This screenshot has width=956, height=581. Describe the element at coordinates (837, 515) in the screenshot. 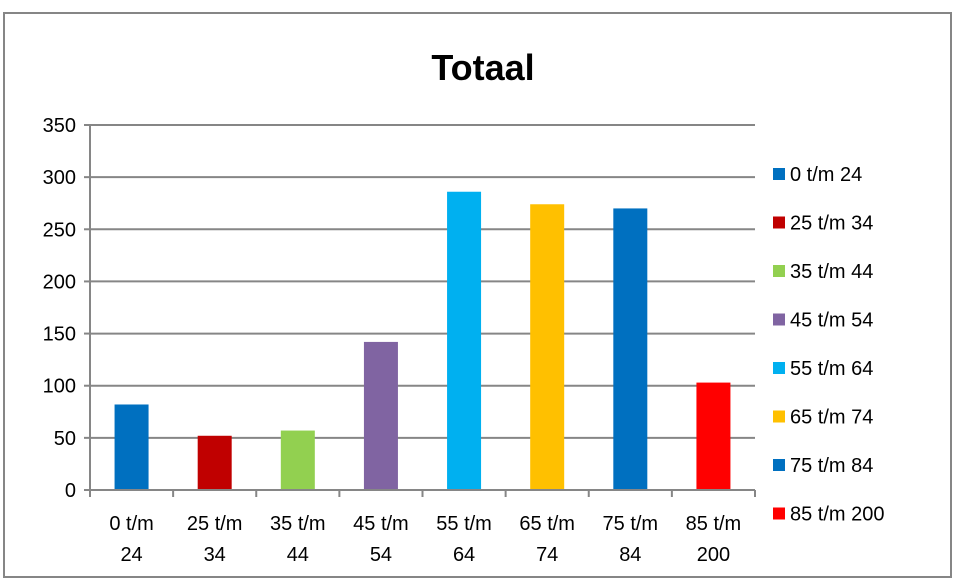

I see `legend-label: 85 t/m 200` at that location.